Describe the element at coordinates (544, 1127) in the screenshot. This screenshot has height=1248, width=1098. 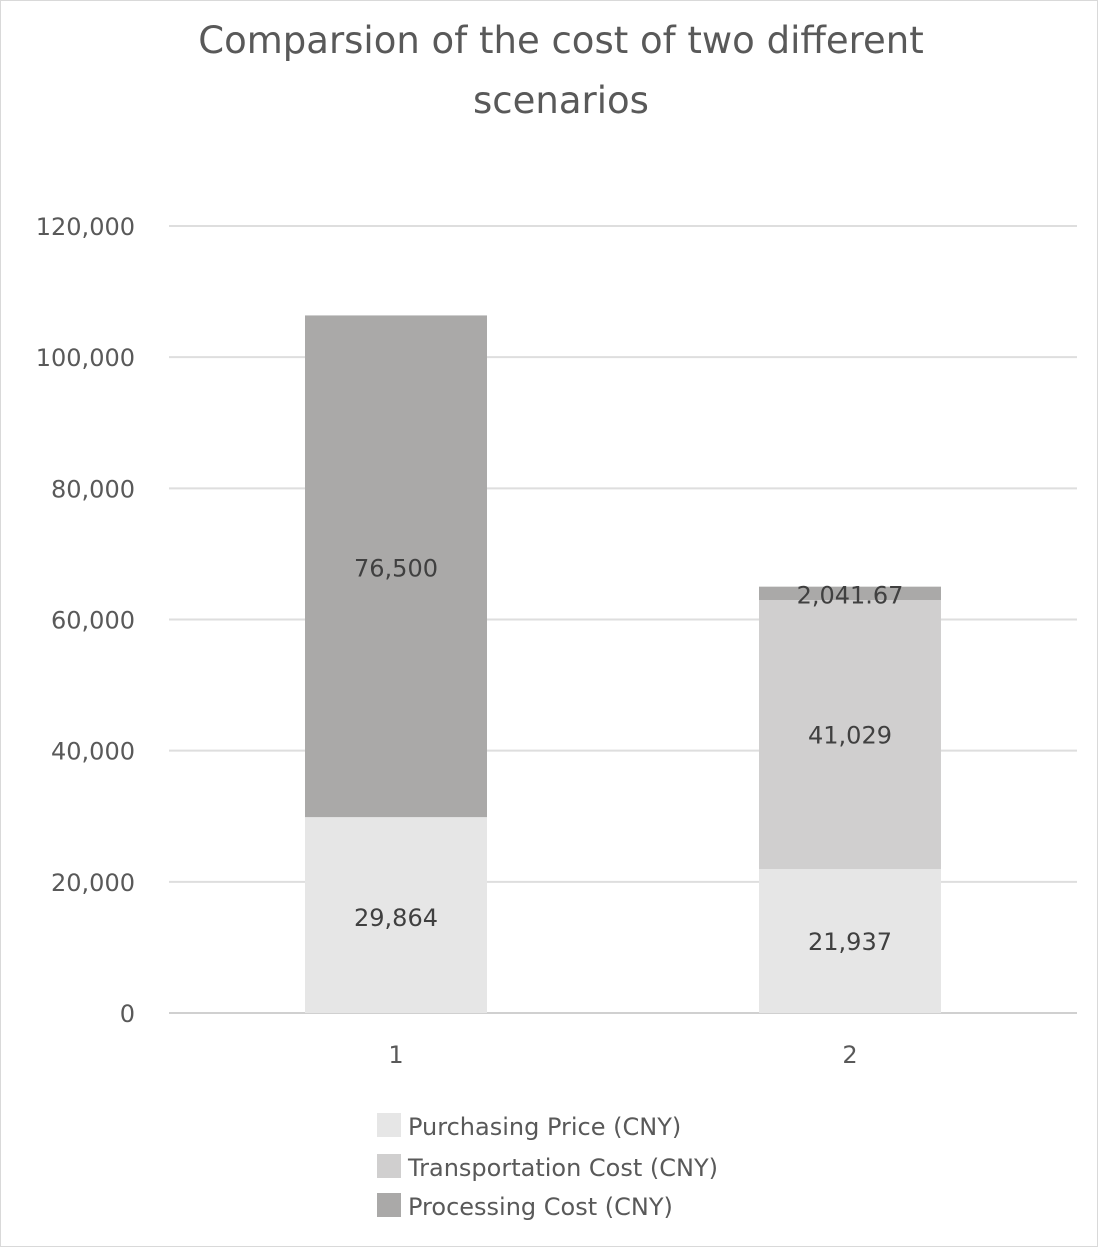
I see `legend-label: Purchasing Price (CNY)` at that location.